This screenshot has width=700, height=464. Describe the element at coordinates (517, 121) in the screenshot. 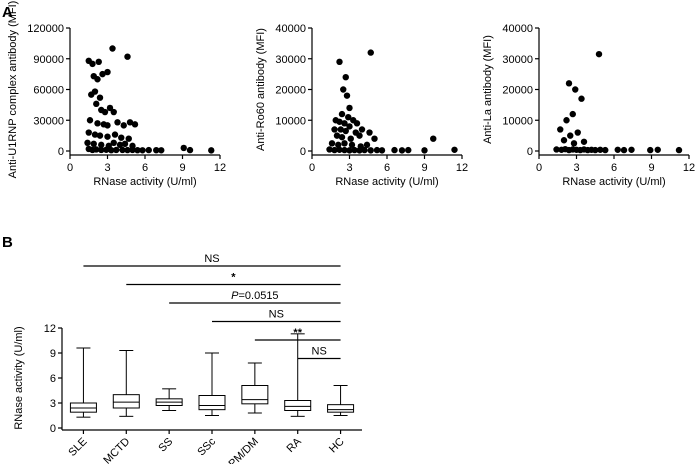

I see `y-tick-label: 10000` at that location.